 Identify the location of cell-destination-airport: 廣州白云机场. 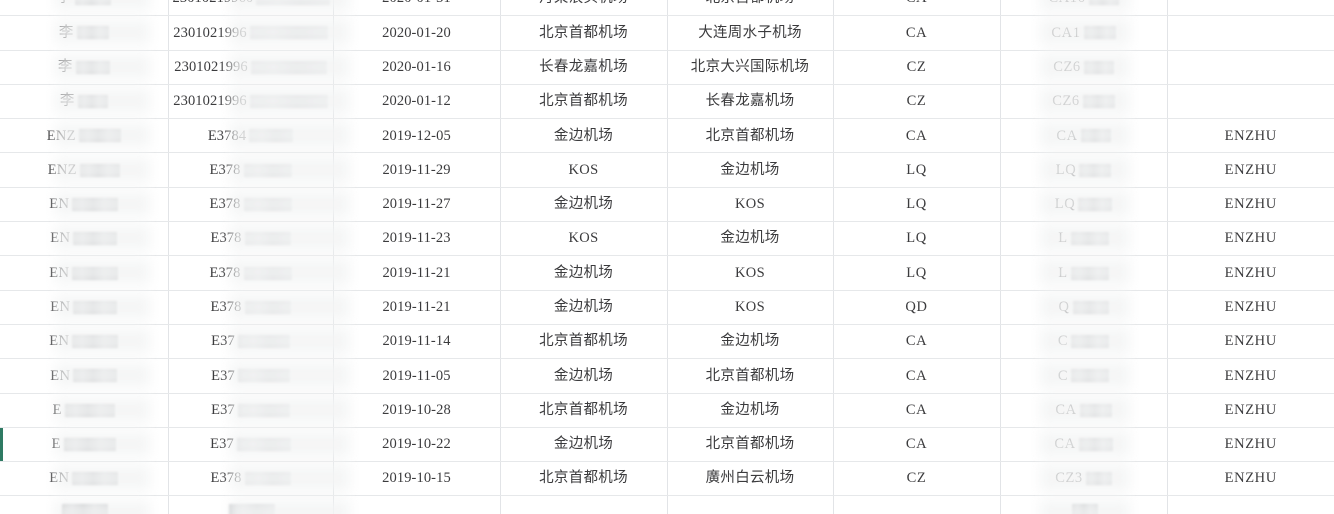
(750, 479).